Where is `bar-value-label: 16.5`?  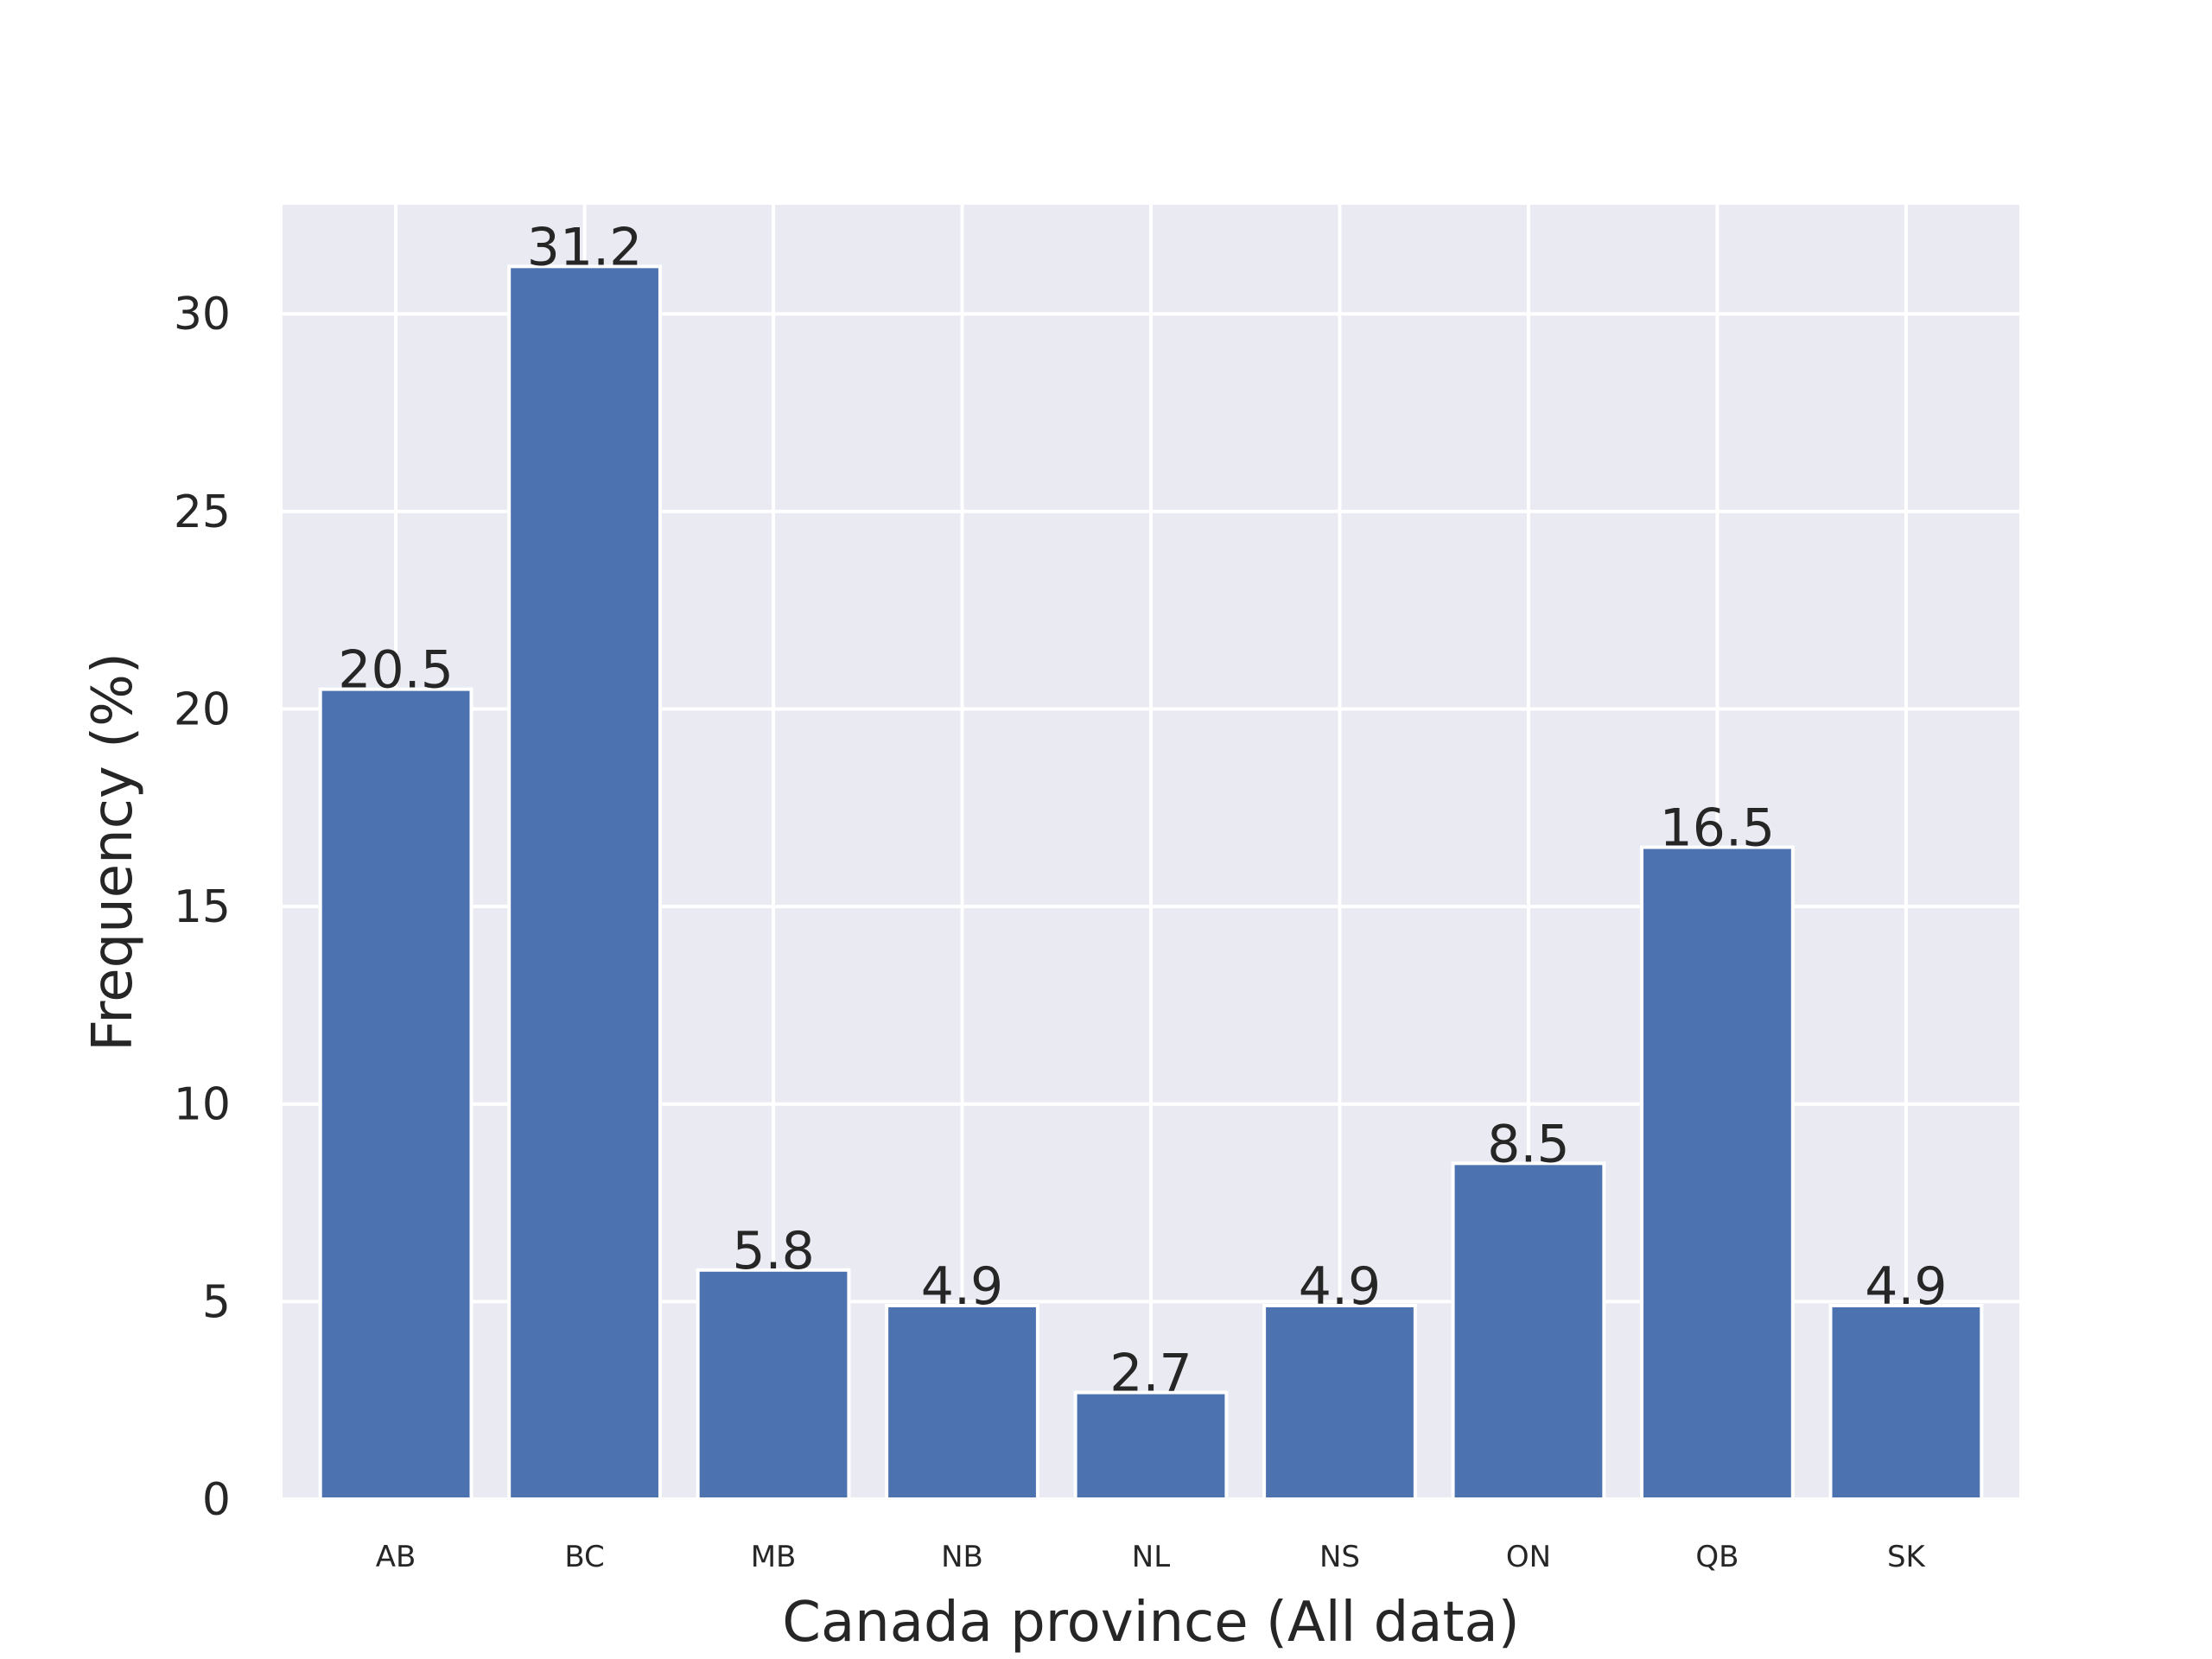 bar-value-label: 16.5 is located at coordinates (1718, 828).